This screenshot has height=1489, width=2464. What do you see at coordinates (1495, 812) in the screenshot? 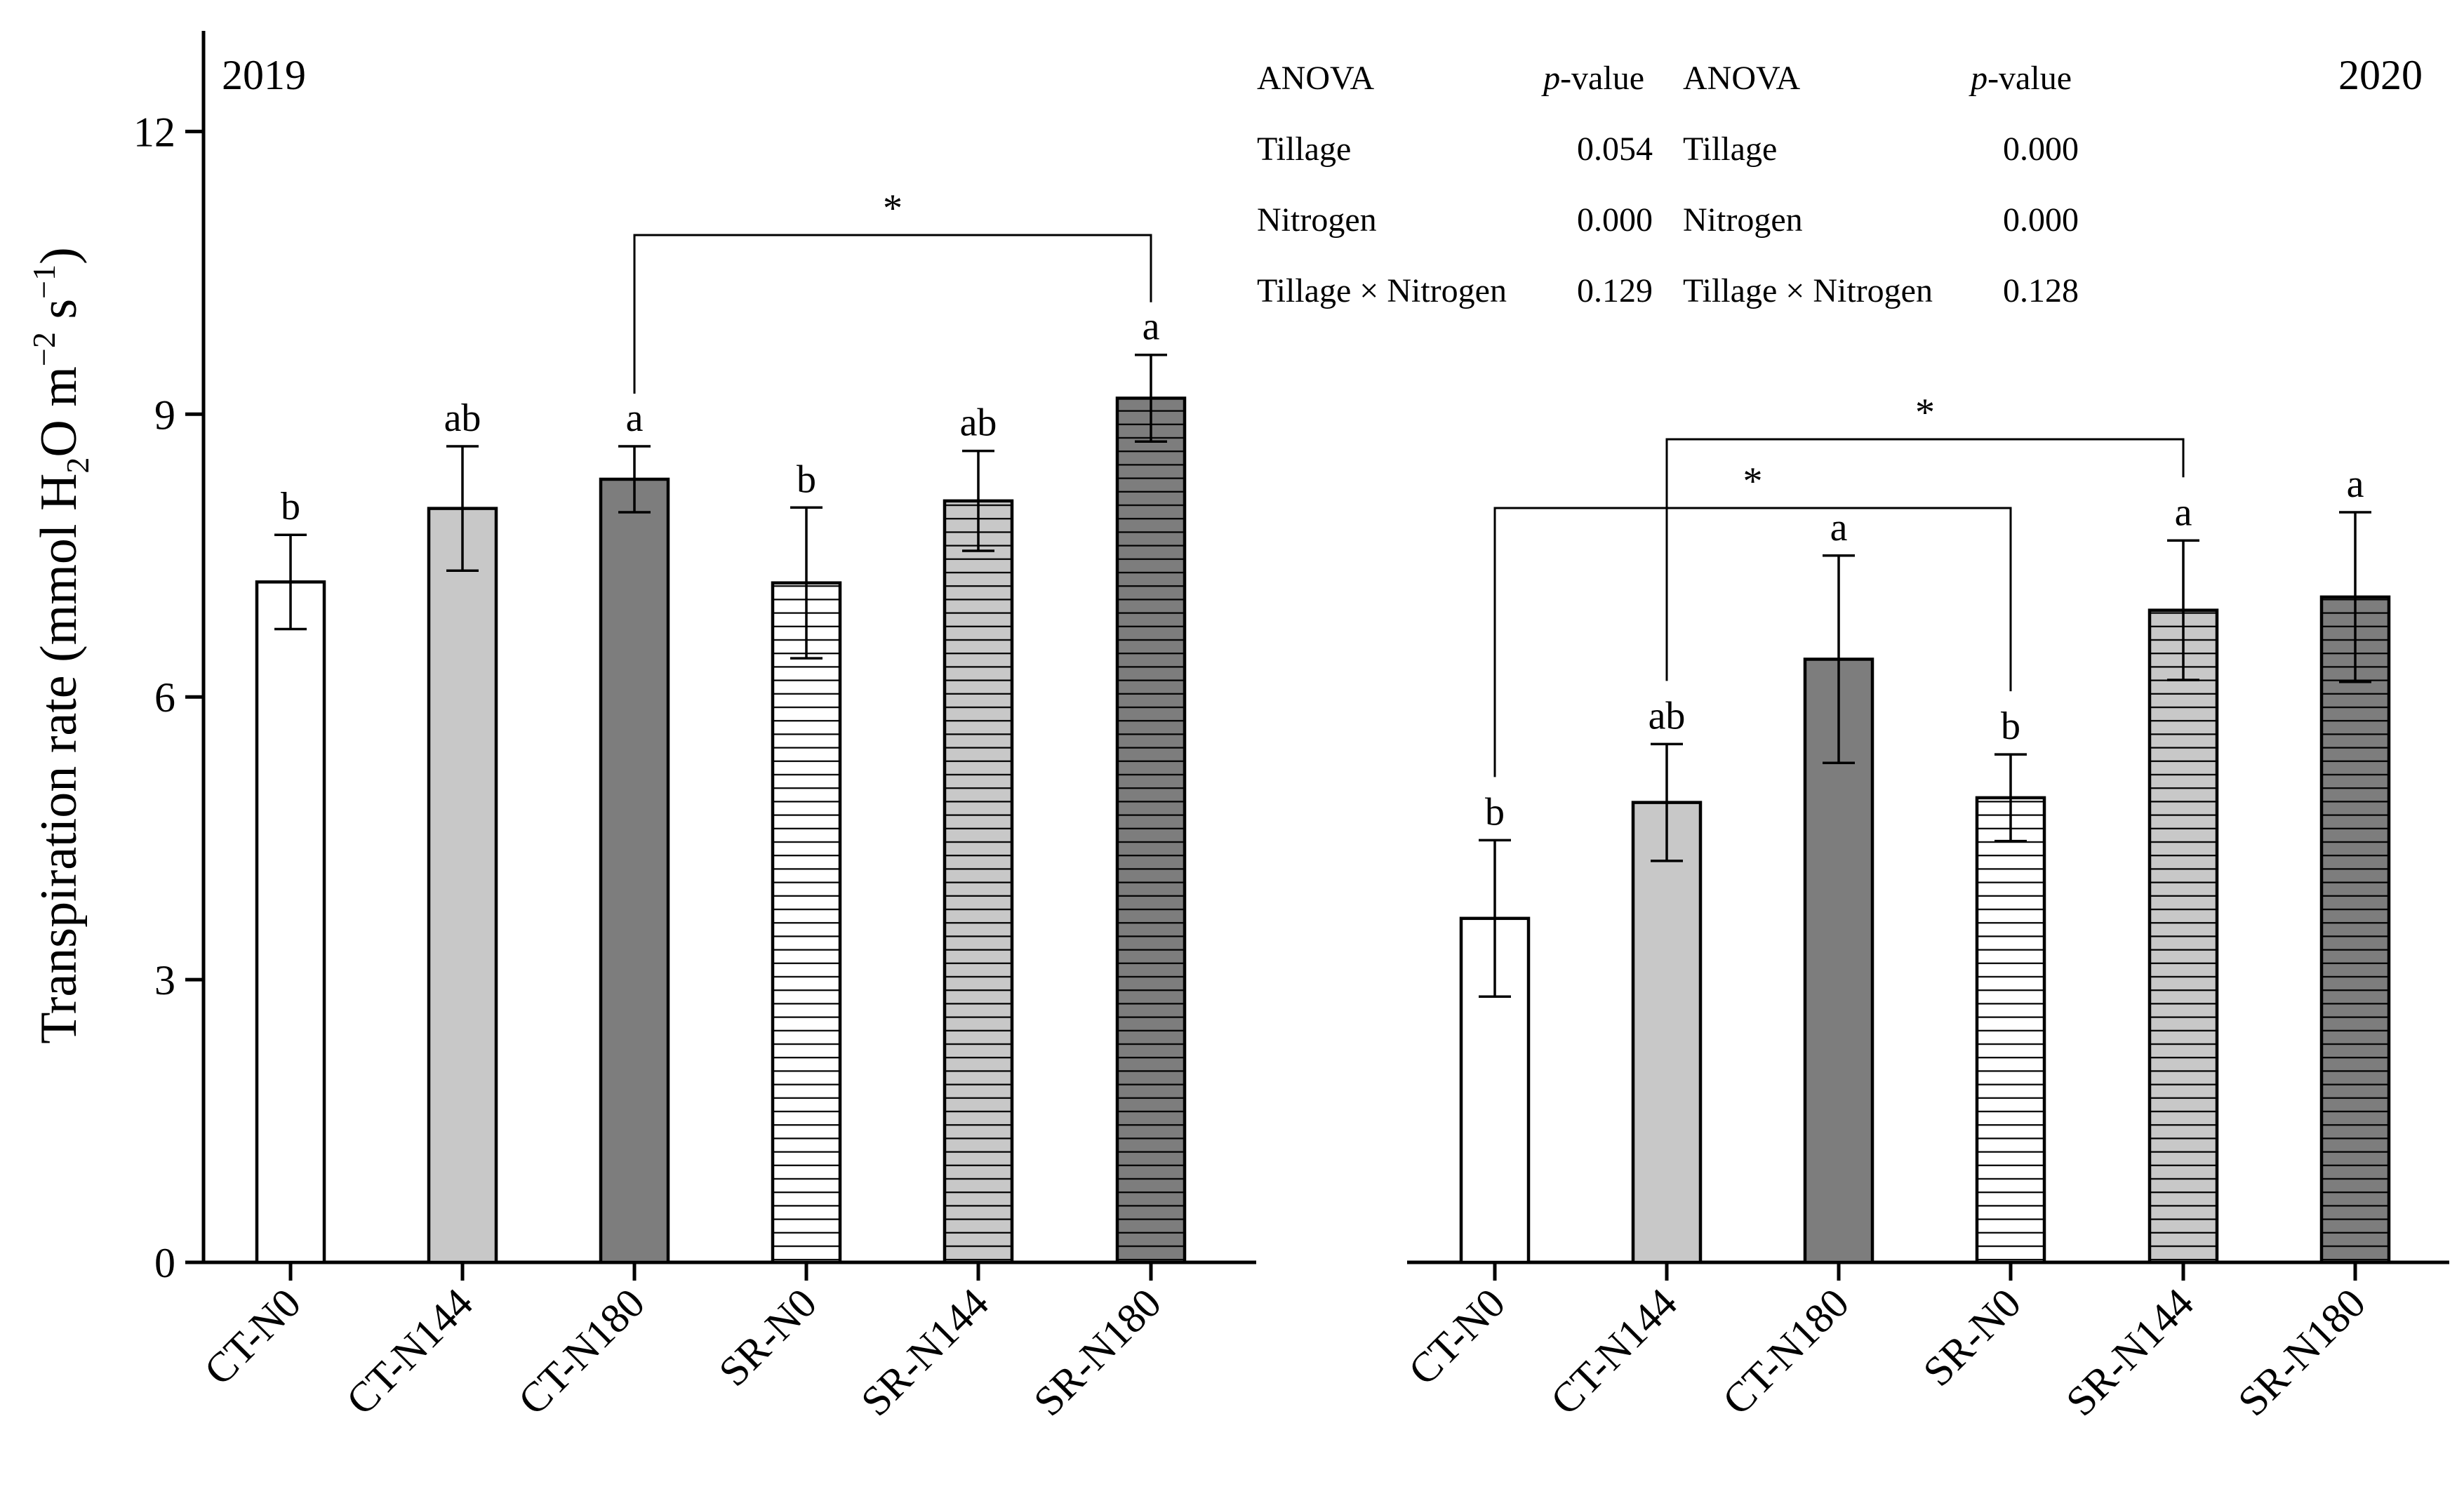
I see `significance-letter-2020-CT-N0: b` at bounding box center [1495, 812].